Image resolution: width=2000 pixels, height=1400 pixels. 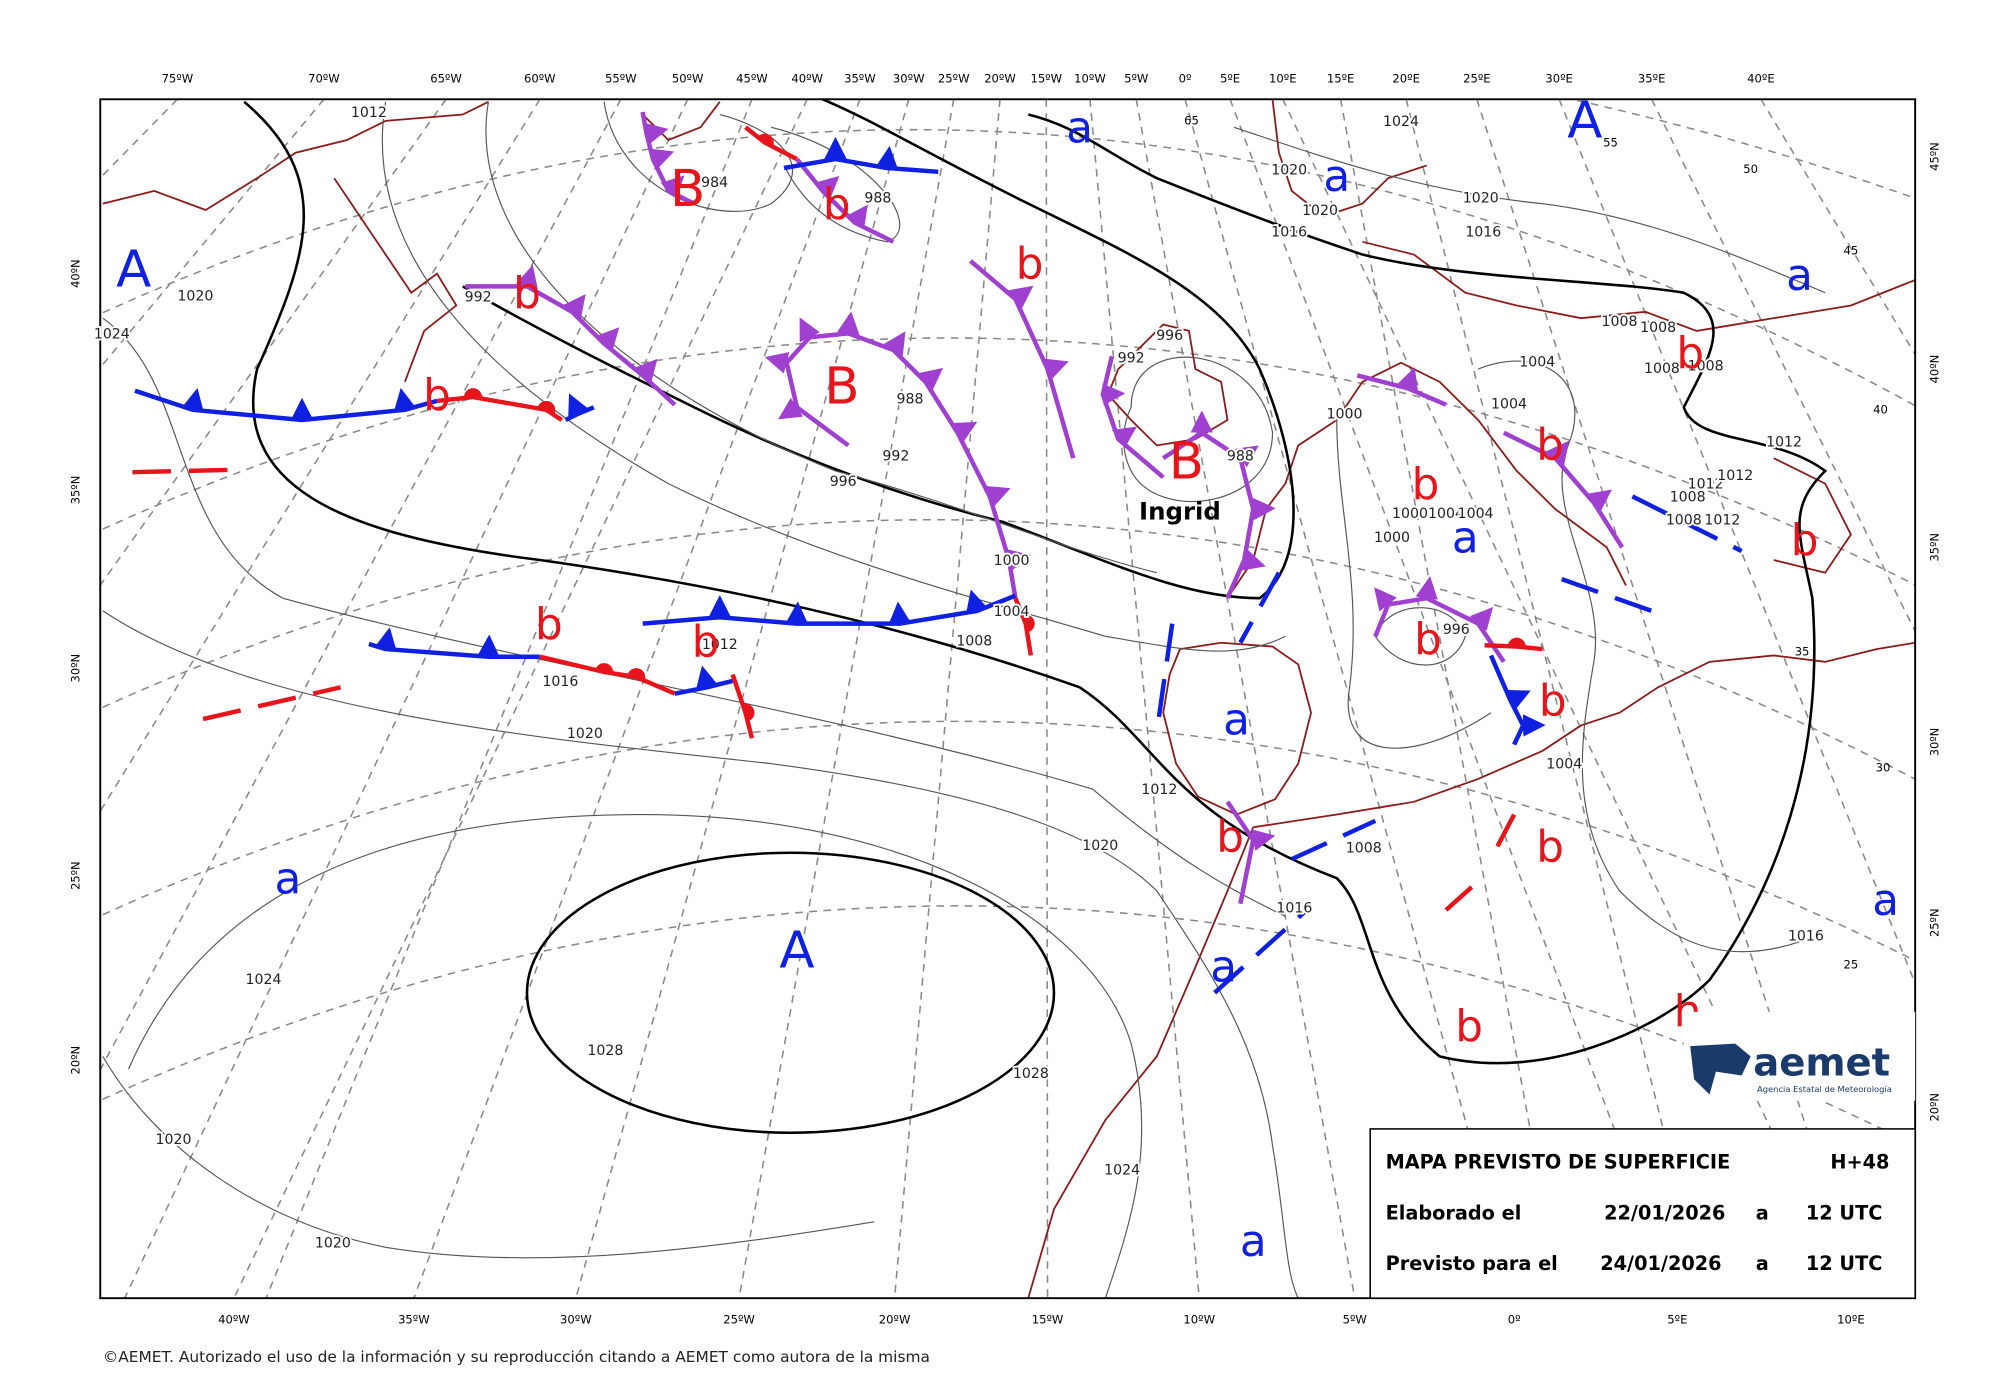 I want to click on isobar-label: 996, so click(x=843, y=482).